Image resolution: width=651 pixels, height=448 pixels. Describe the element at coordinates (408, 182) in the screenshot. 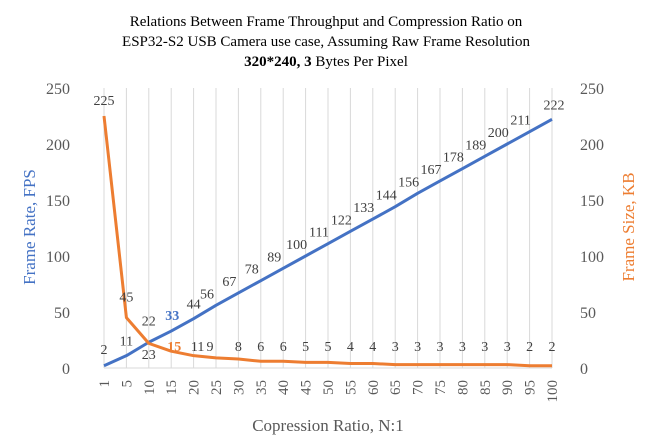

I see `frame-rate-label: 156` at that location.